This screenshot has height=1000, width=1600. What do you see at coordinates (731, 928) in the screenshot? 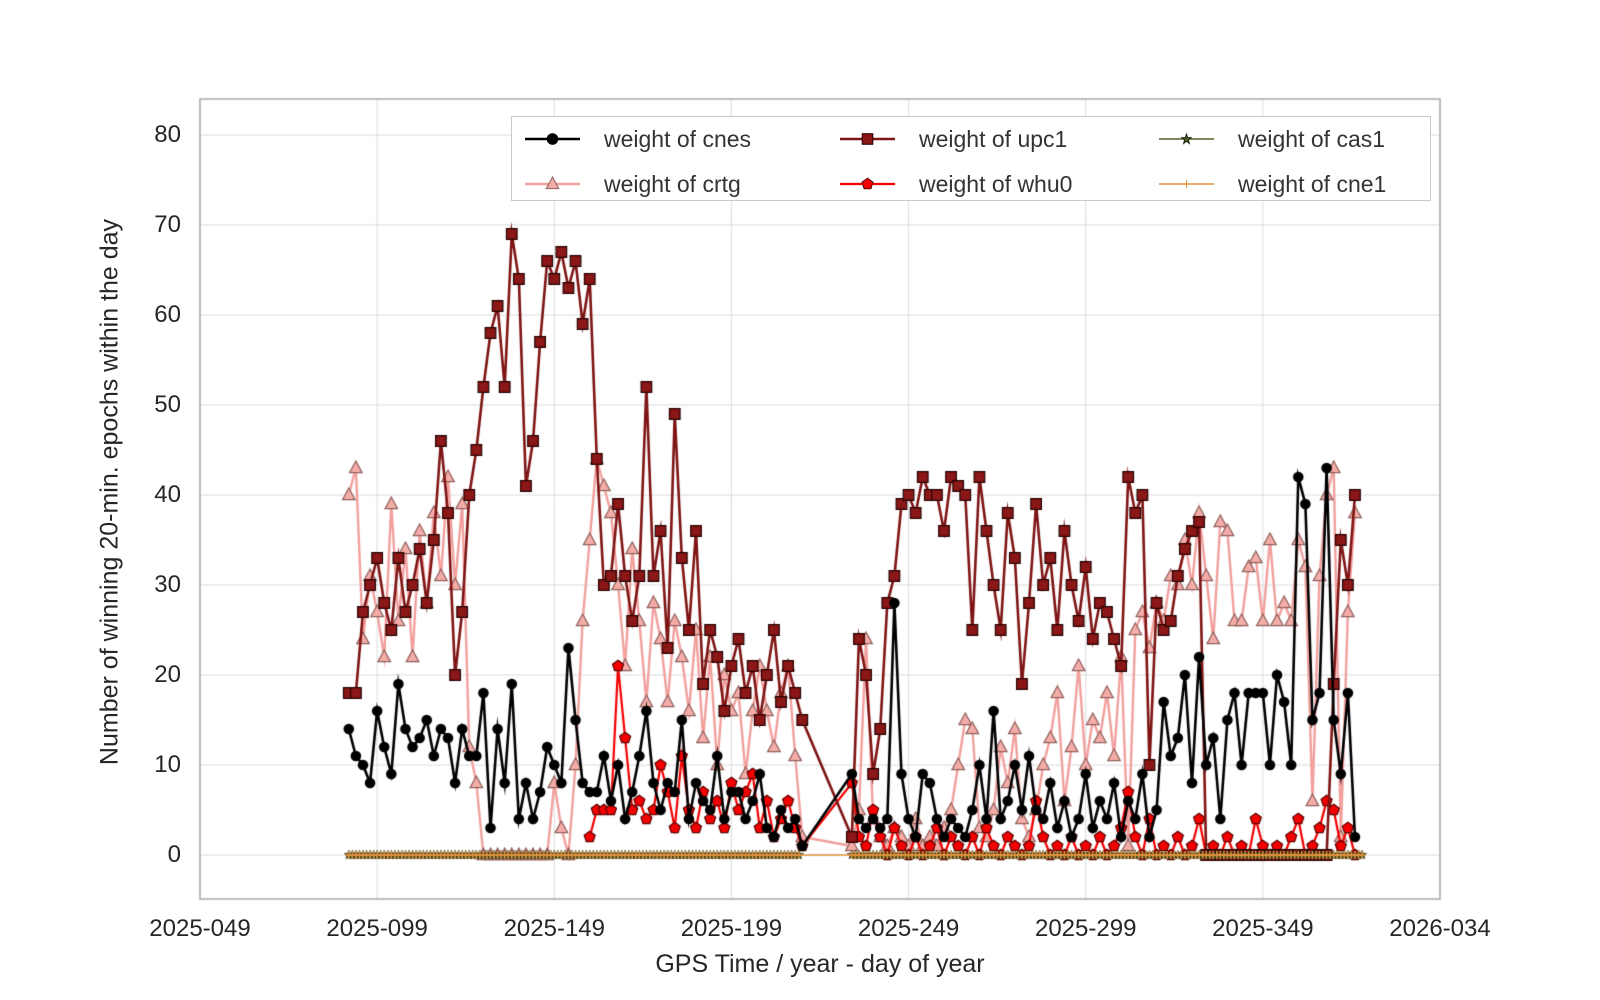
I see `x-tick-label: 2025-199` at bounding box center [731, 928].